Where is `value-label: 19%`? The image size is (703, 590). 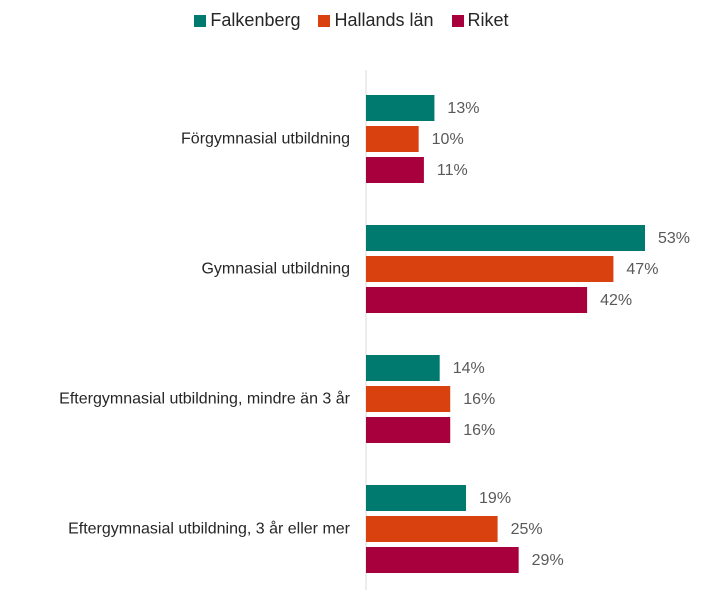
value-label: 19% is located at coordinates (495, 498).